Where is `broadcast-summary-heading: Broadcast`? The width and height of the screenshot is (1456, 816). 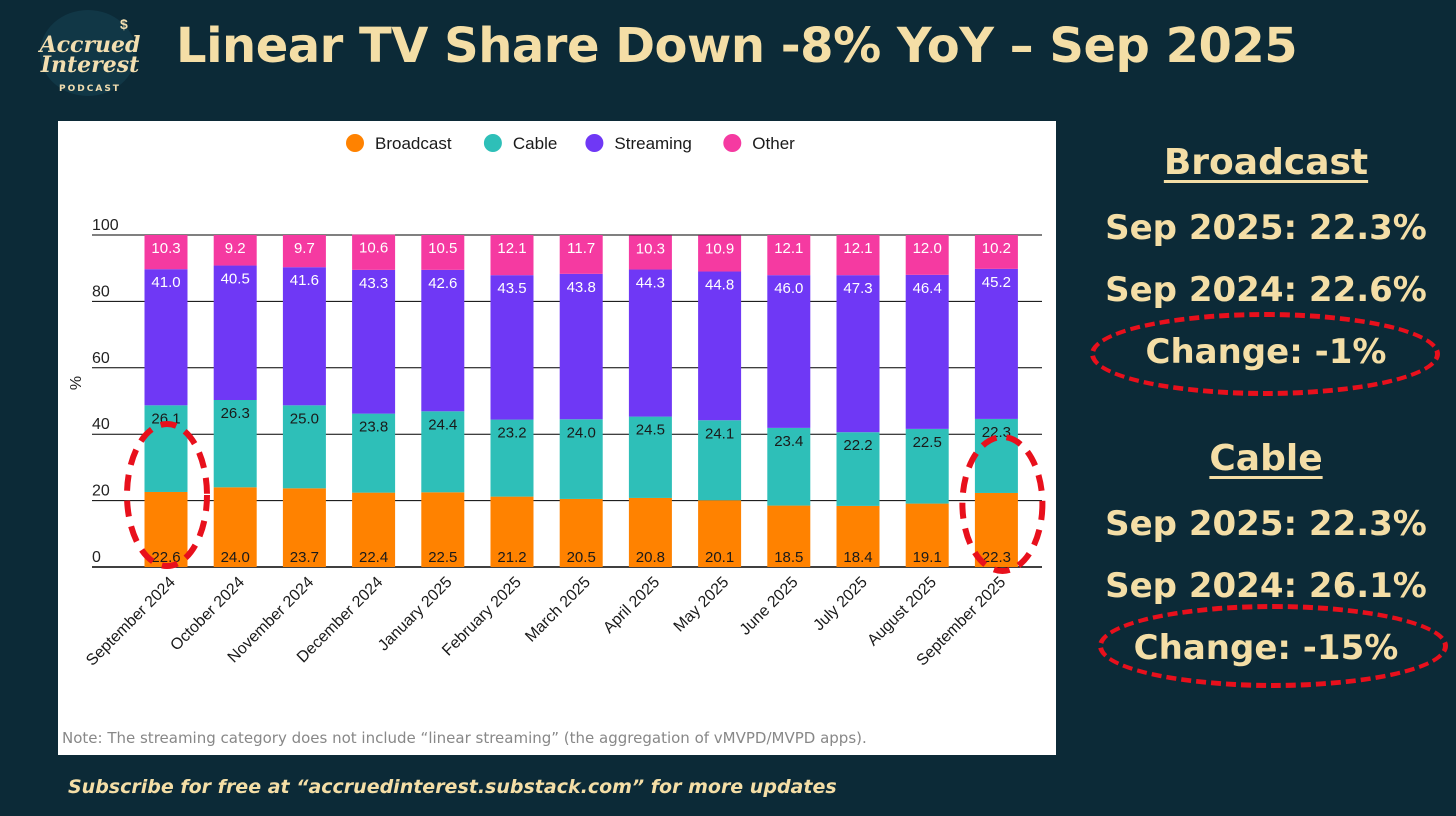 broadcast-summary-heading: Broadcast is located at coordinates (1266, 162).